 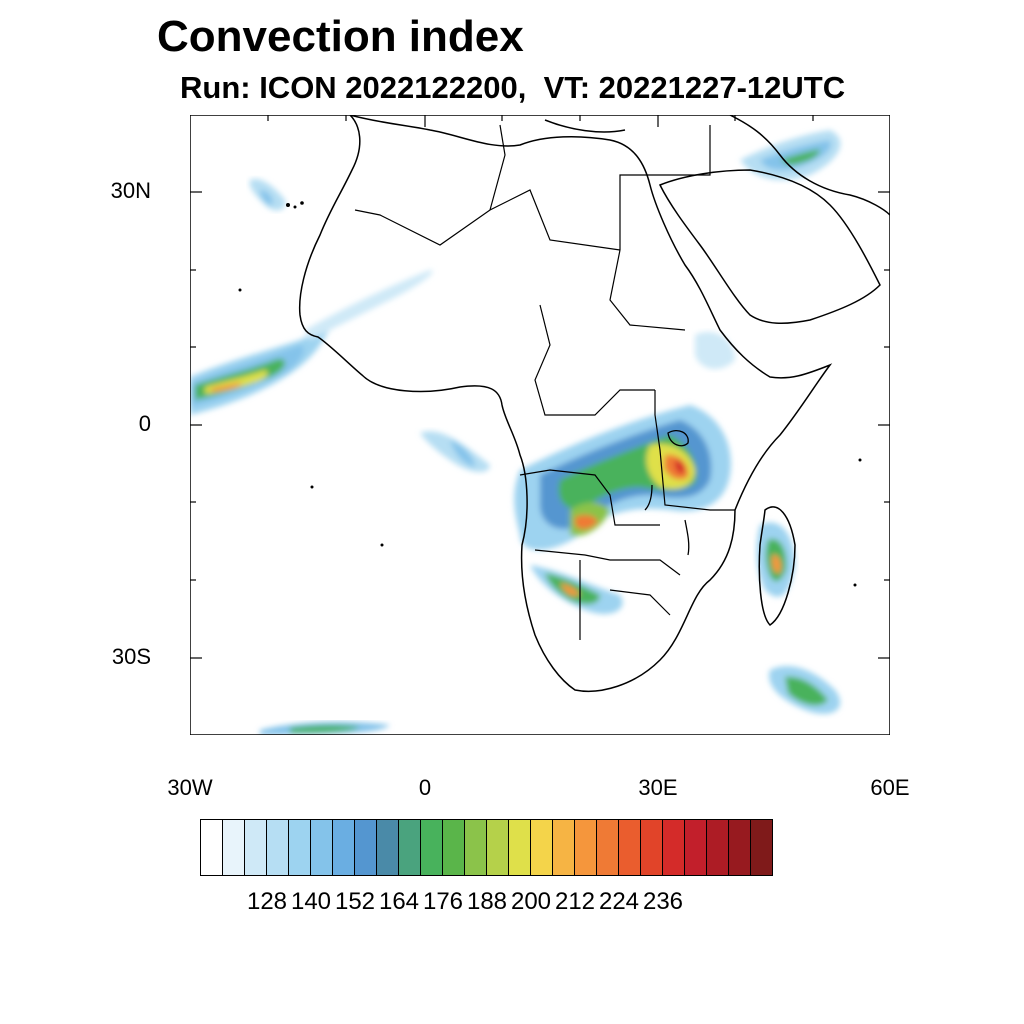 I want to click on gabon-convection, so click(x=455, y=451).